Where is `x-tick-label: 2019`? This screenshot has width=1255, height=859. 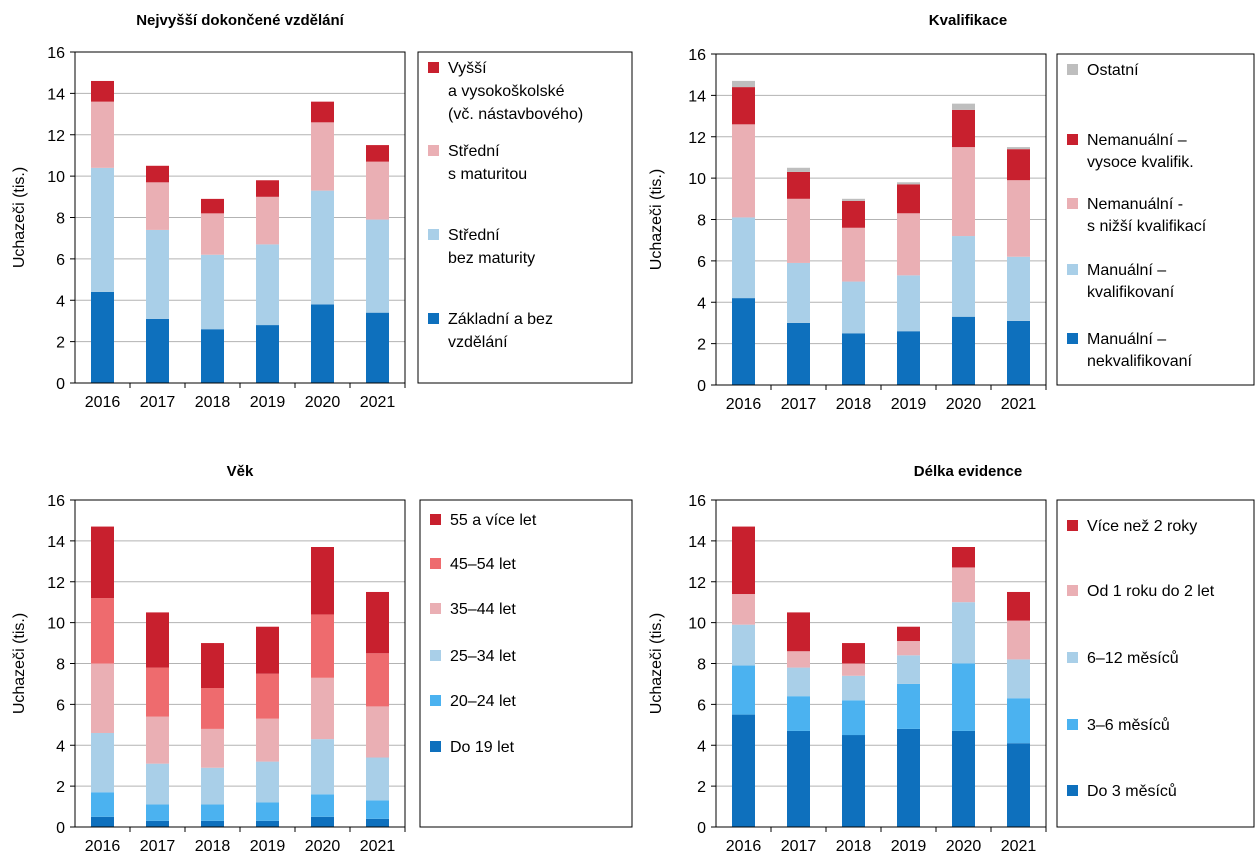 x-tick-label: 2019 is located at coordinates (909, 404).